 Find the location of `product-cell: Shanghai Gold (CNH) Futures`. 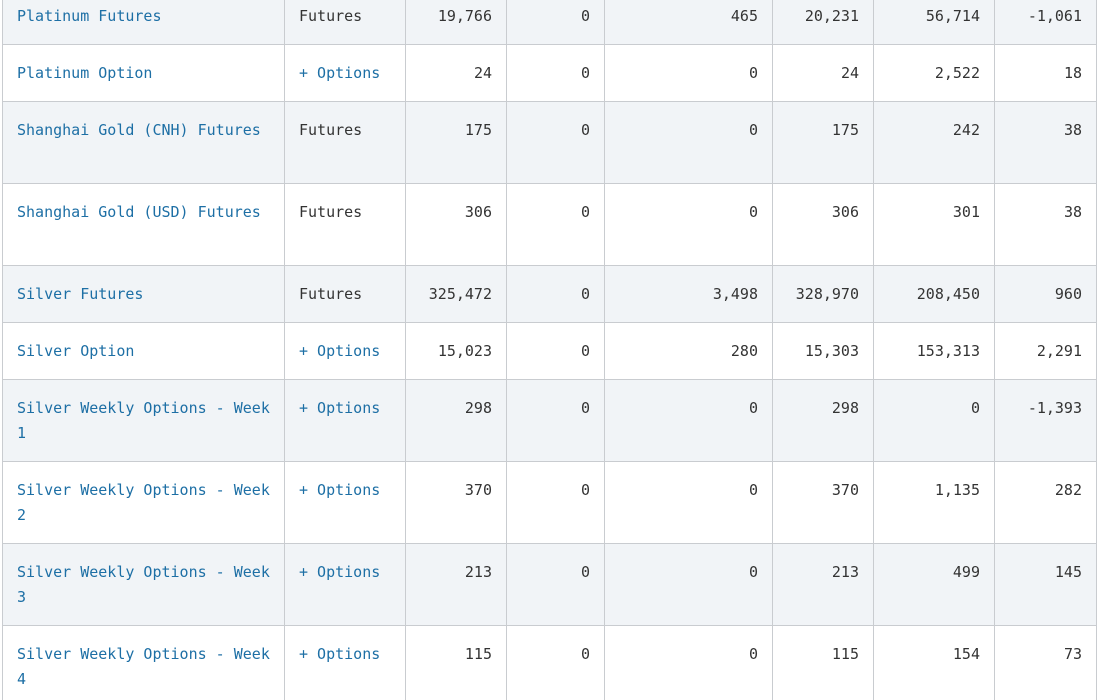

product-cell: Shanghai Gold (CNH) Futures is located at coordinates (143, 142).